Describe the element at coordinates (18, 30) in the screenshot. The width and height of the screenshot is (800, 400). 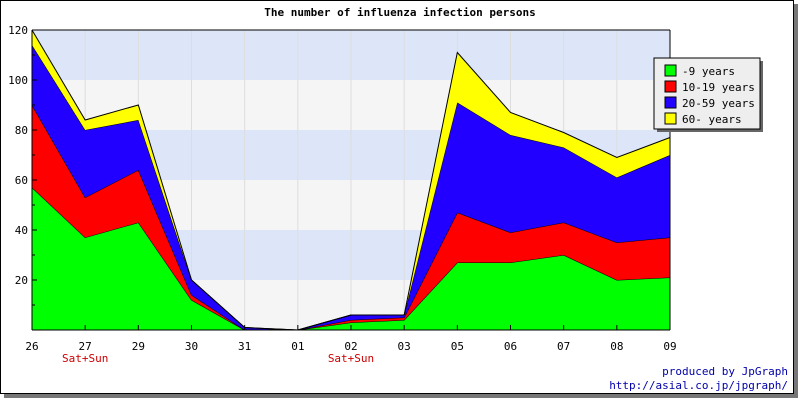
I see `y-tick-label: 120` at that location.